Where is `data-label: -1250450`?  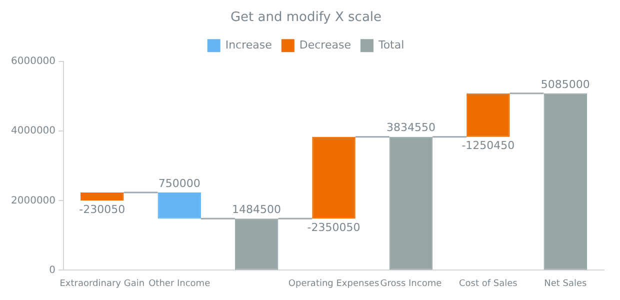 data-label: -1250450 is located at coordinates (488, 145).